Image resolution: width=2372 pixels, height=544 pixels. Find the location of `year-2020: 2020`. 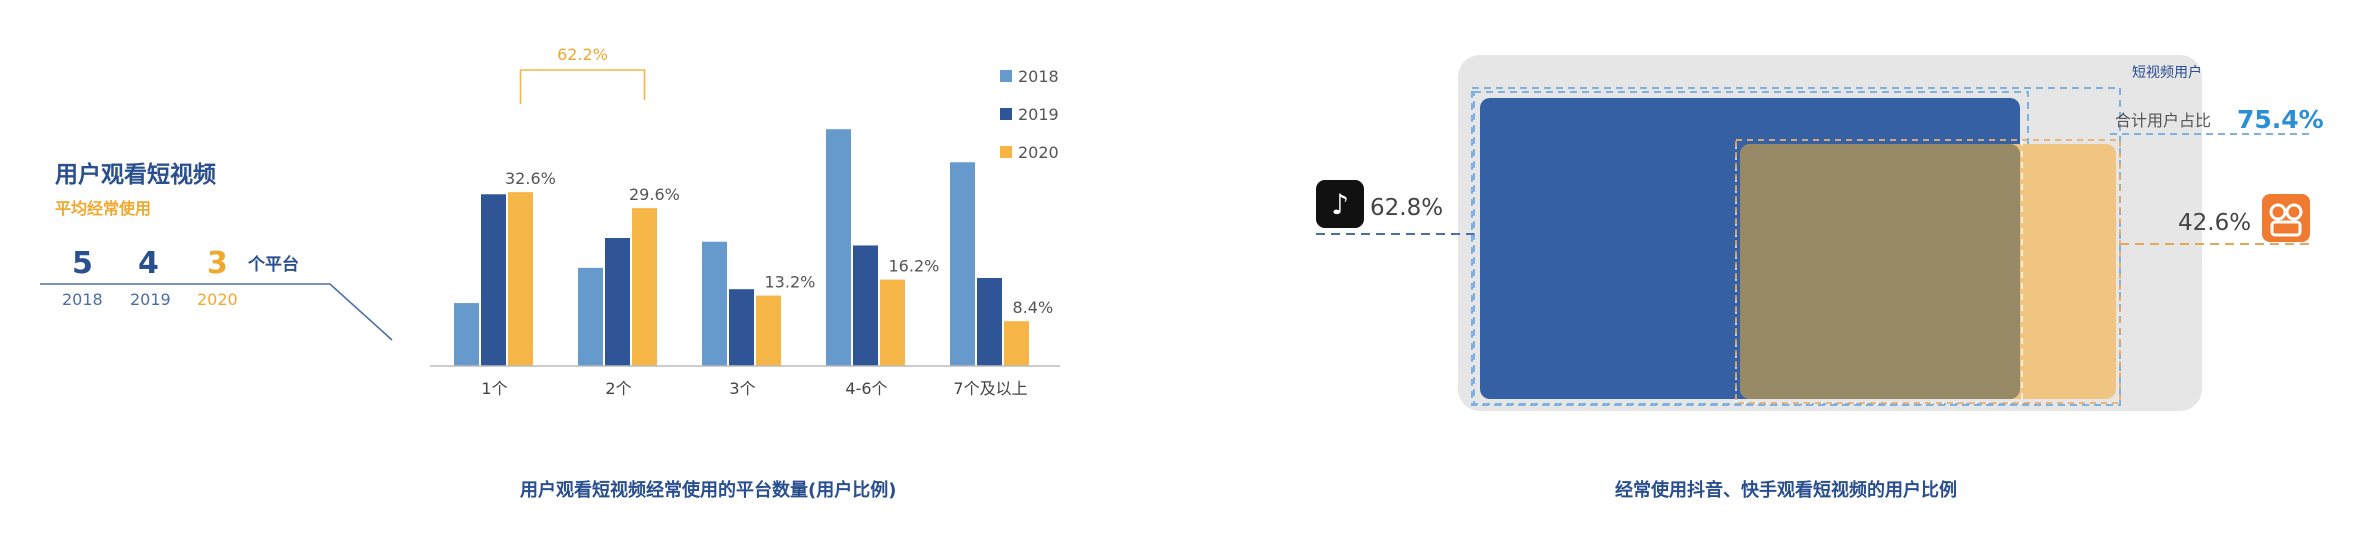

year-2020: 2020 is located at coordinates (217, 299).